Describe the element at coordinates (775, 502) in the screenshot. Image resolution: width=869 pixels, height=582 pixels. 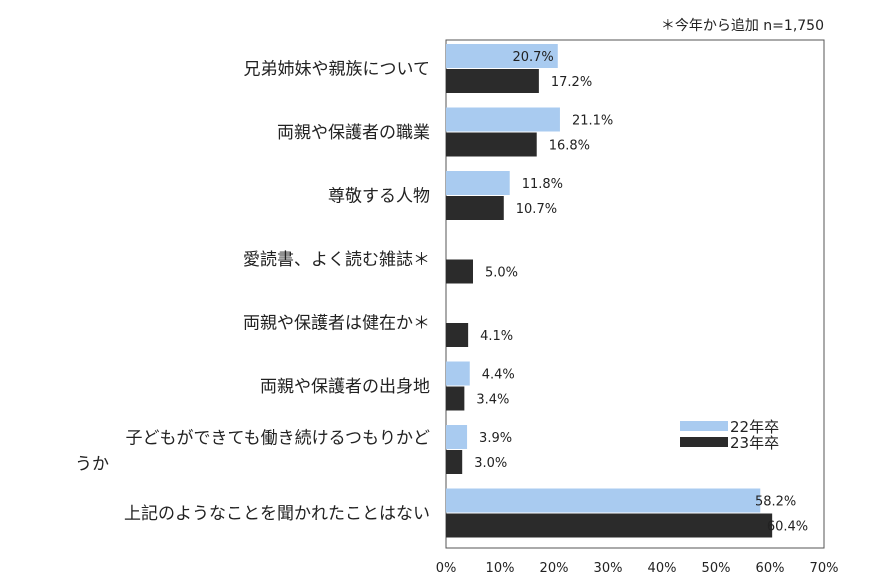
I see `value-label: 58.2%` at that location.